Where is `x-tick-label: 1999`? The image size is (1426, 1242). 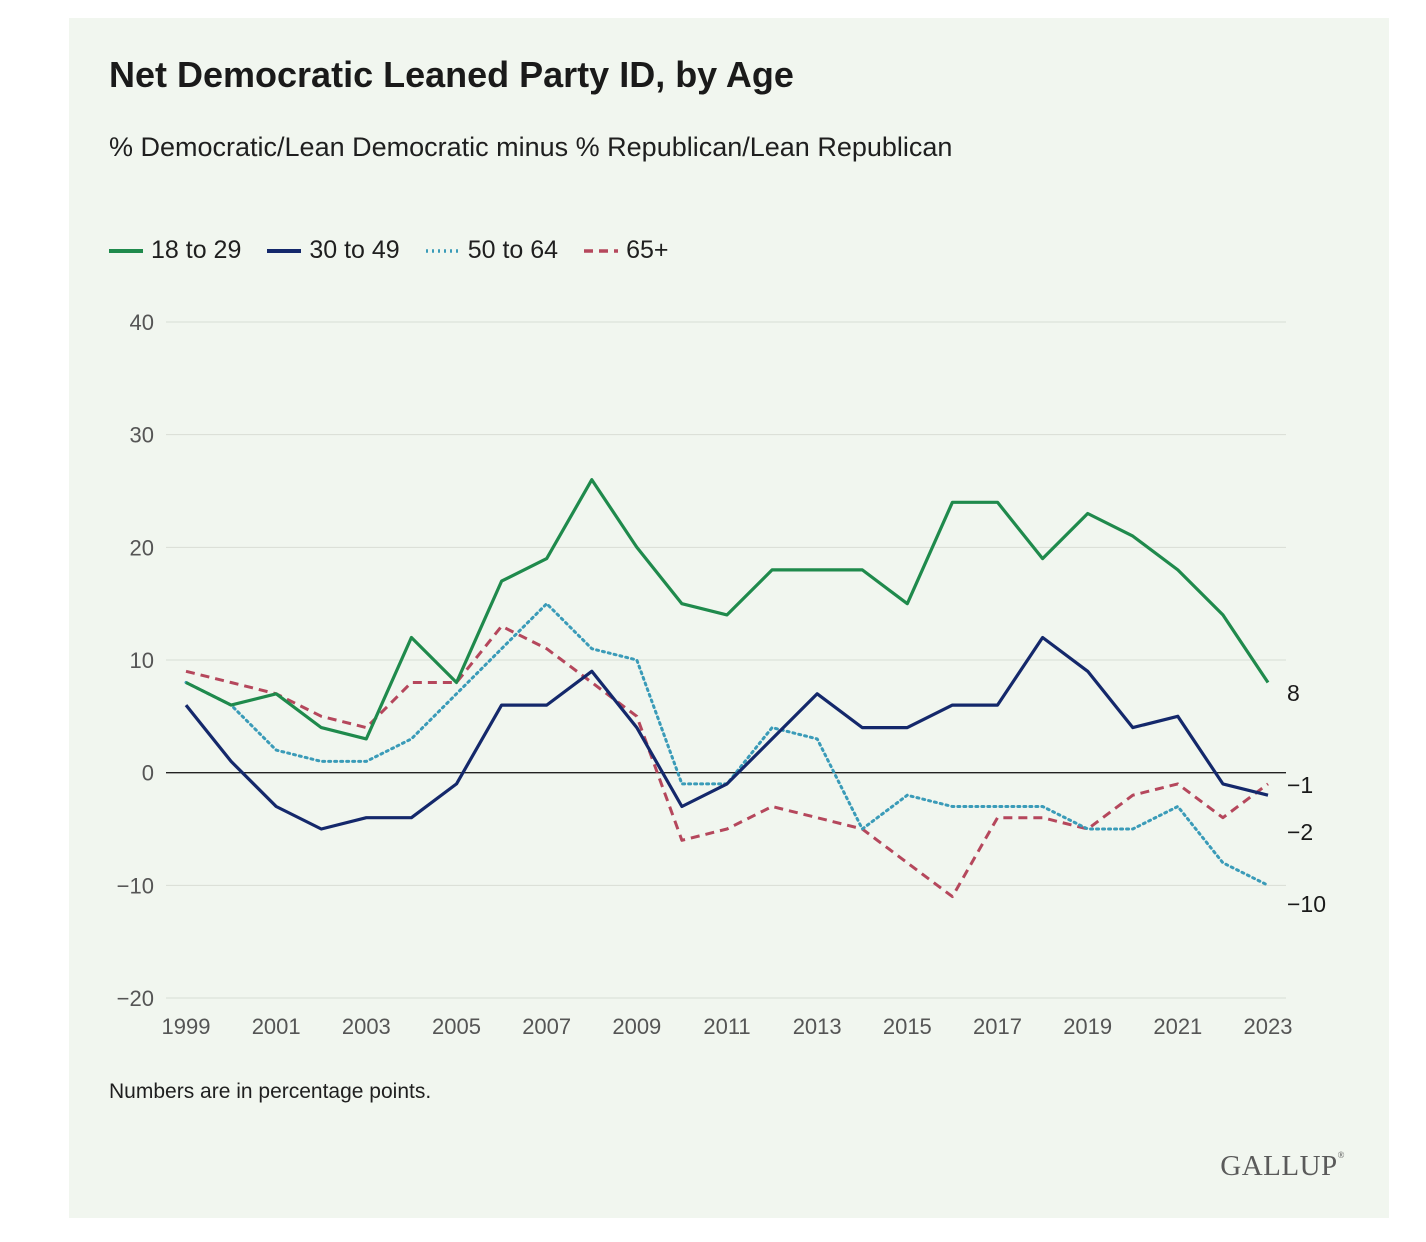 x-tick-label: 1999 is located at coordinates (186, 1026).